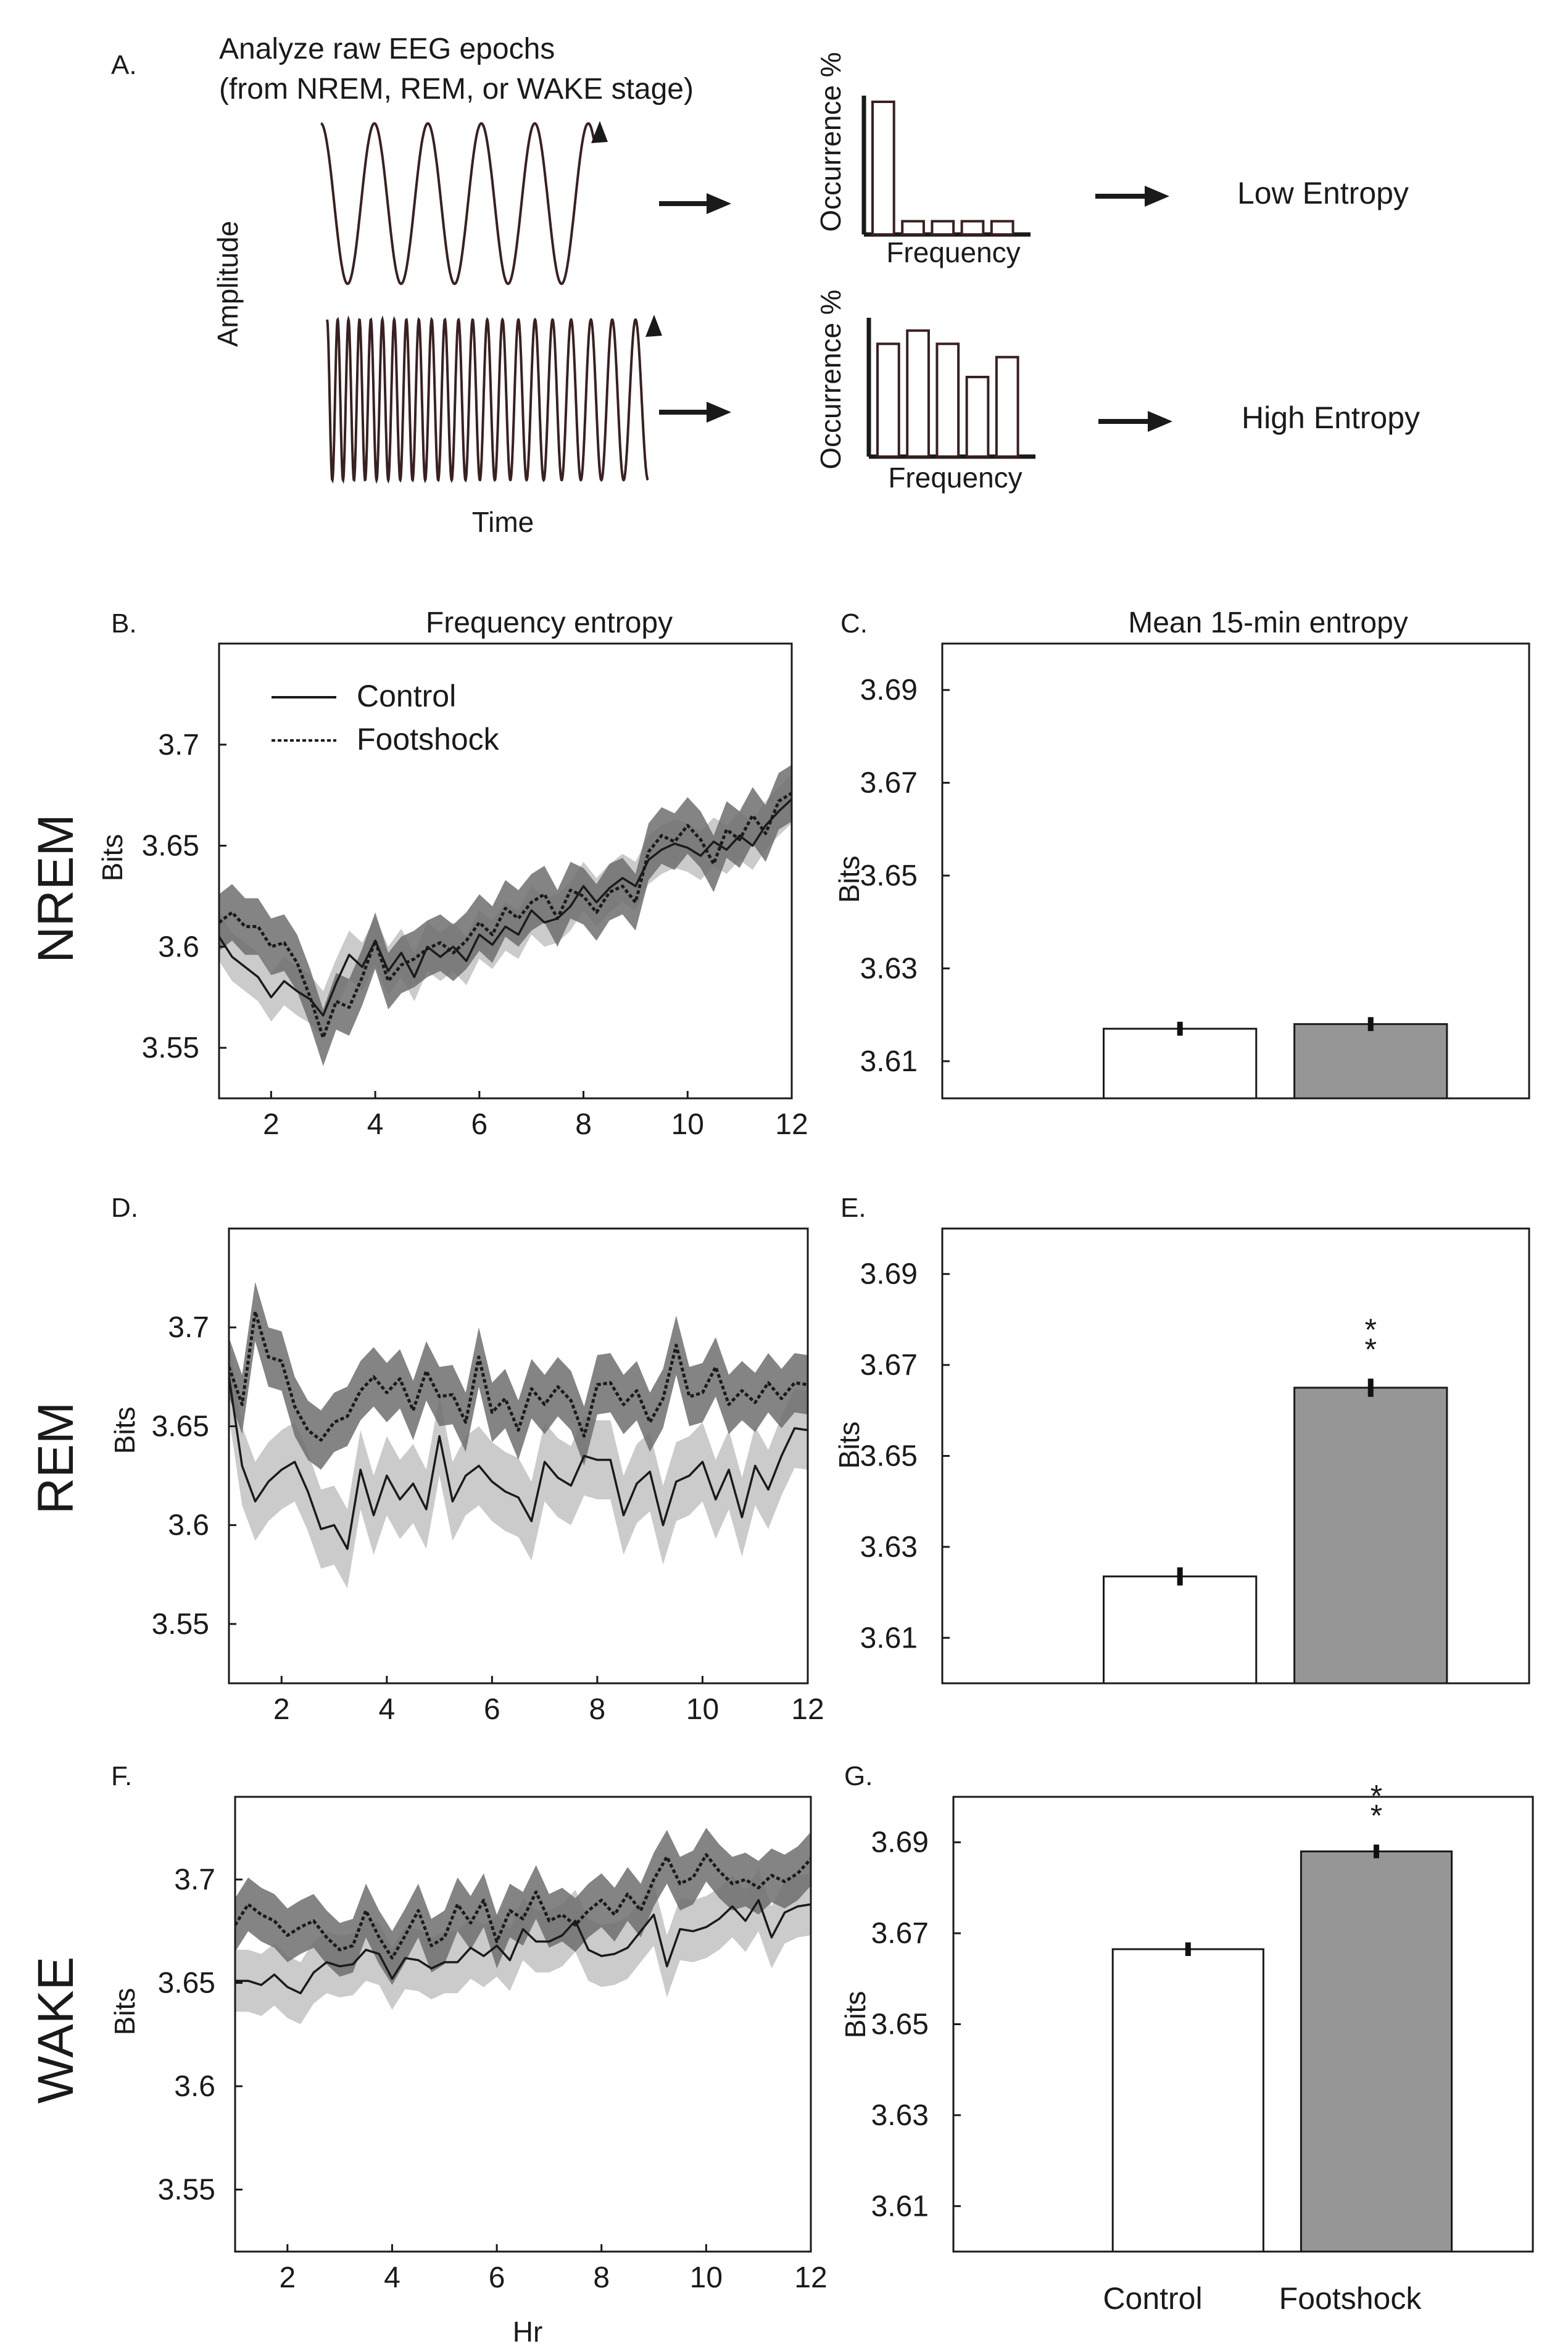 The height and width of the screenshot is (2346, 1568). Describe the element at coordinates (955, 478) in the screenshot. I see `frequency-label-high: Frequency` at that location.